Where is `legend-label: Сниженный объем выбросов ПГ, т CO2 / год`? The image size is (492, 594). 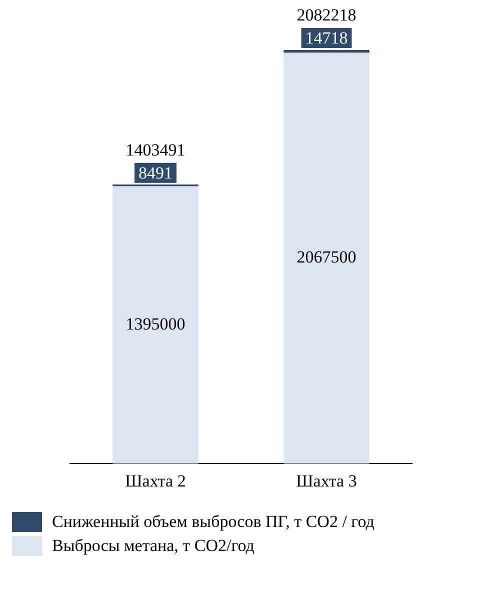 legend-label: Сниженный объем выбросов ПГ, т CO2 / год is located at coordinates (213, 522).